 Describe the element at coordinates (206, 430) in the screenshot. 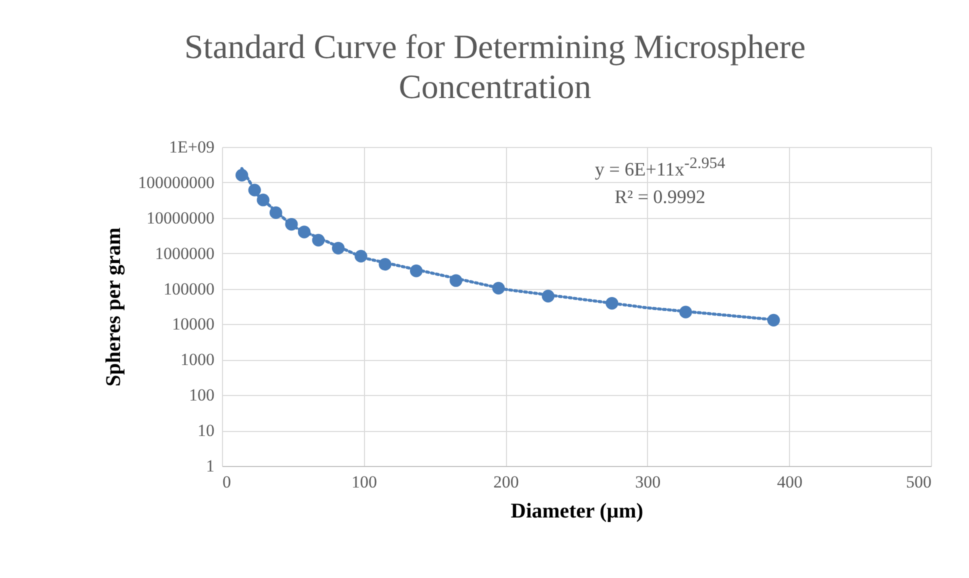

I see `y-tick-label: 10` at that location.